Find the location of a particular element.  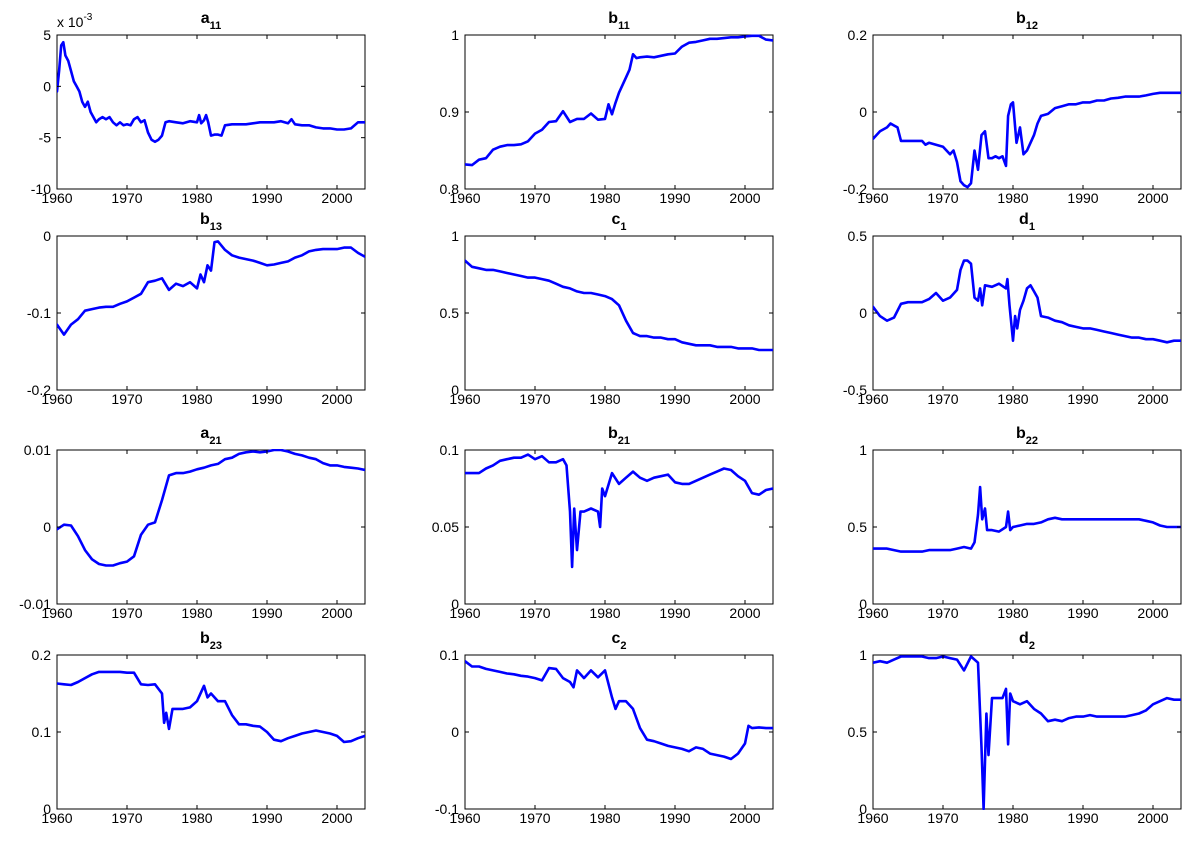

subplot-9: 1960 1970 1980 1990 2000 0 0.5 1 b22 is located at coordinates (1015, 523).